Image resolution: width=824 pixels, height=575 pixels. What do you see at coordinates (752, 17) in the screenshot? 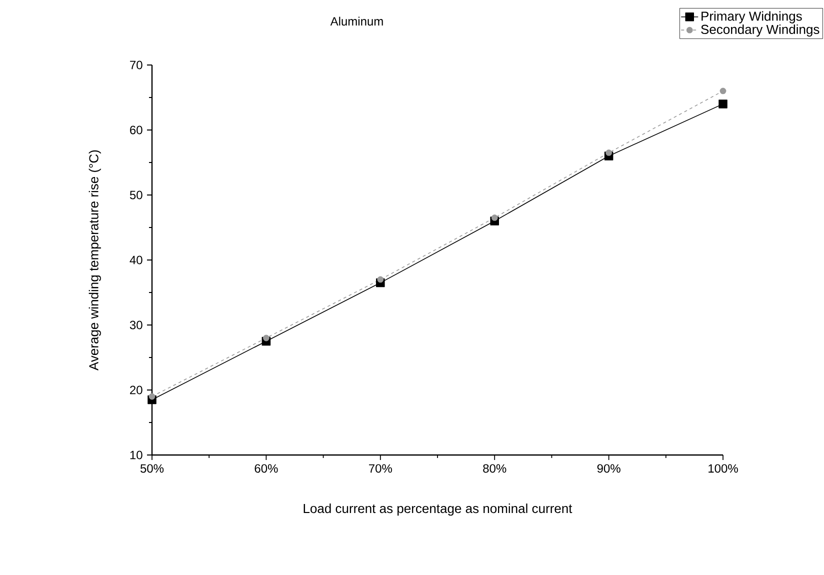
I see `legend-label: Primary Widnings` at bounding box center [752, 17].